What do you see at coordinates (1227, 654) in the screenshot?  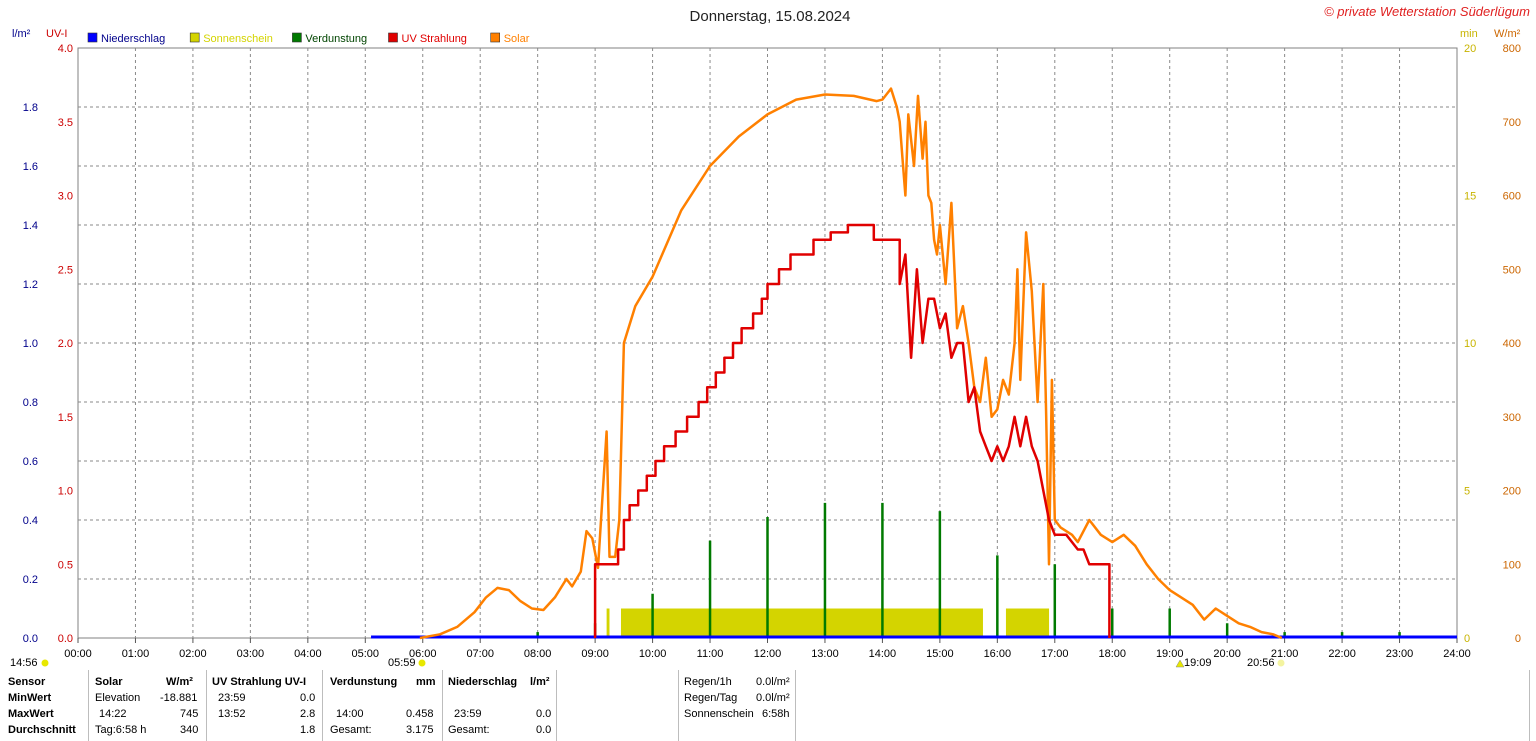 I see `x-tick-label: 20:00` at bounding box center [1227, 654].